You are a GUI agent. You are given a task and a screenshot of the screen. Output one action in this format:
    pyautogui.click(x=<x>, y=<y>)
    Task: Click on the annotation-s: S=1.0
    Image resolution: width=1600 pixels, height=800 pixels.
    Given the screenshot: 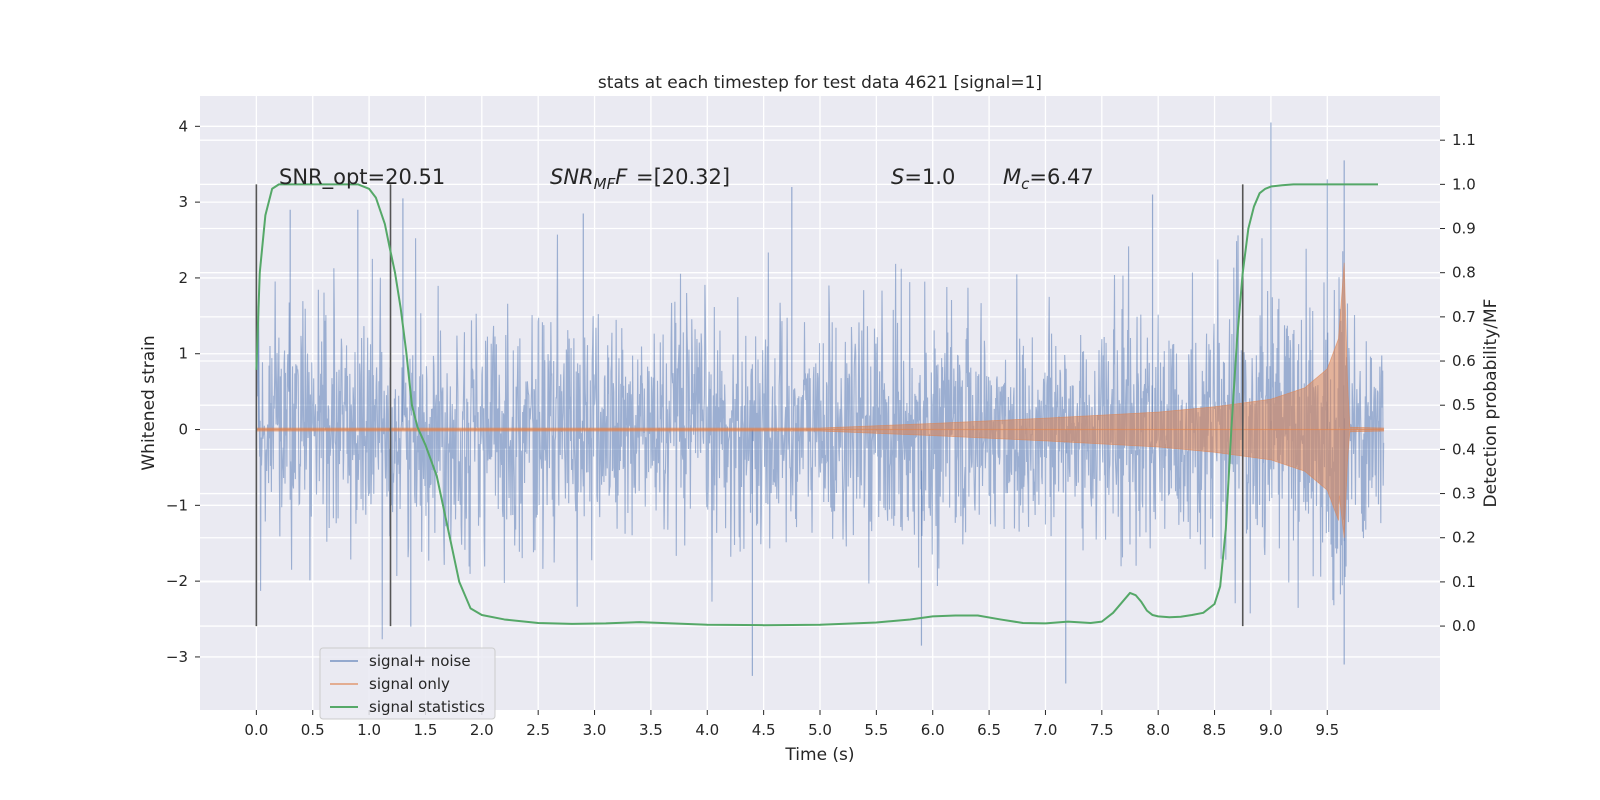 What is the action you would take?
    pyautogui.click(x=923, y=177)
    